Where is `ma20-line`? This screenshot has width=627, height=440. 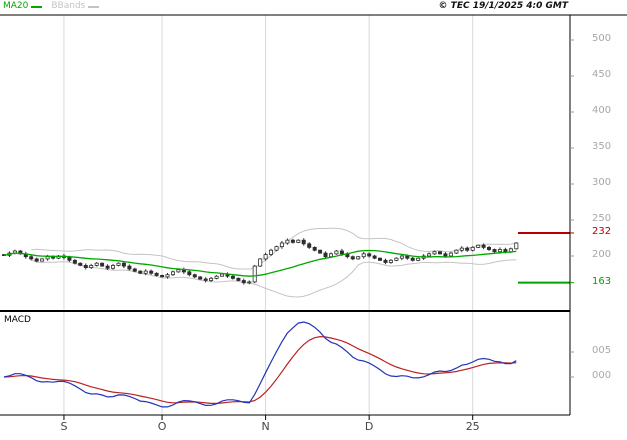 ma20-line is located at coordinates (260, 263).